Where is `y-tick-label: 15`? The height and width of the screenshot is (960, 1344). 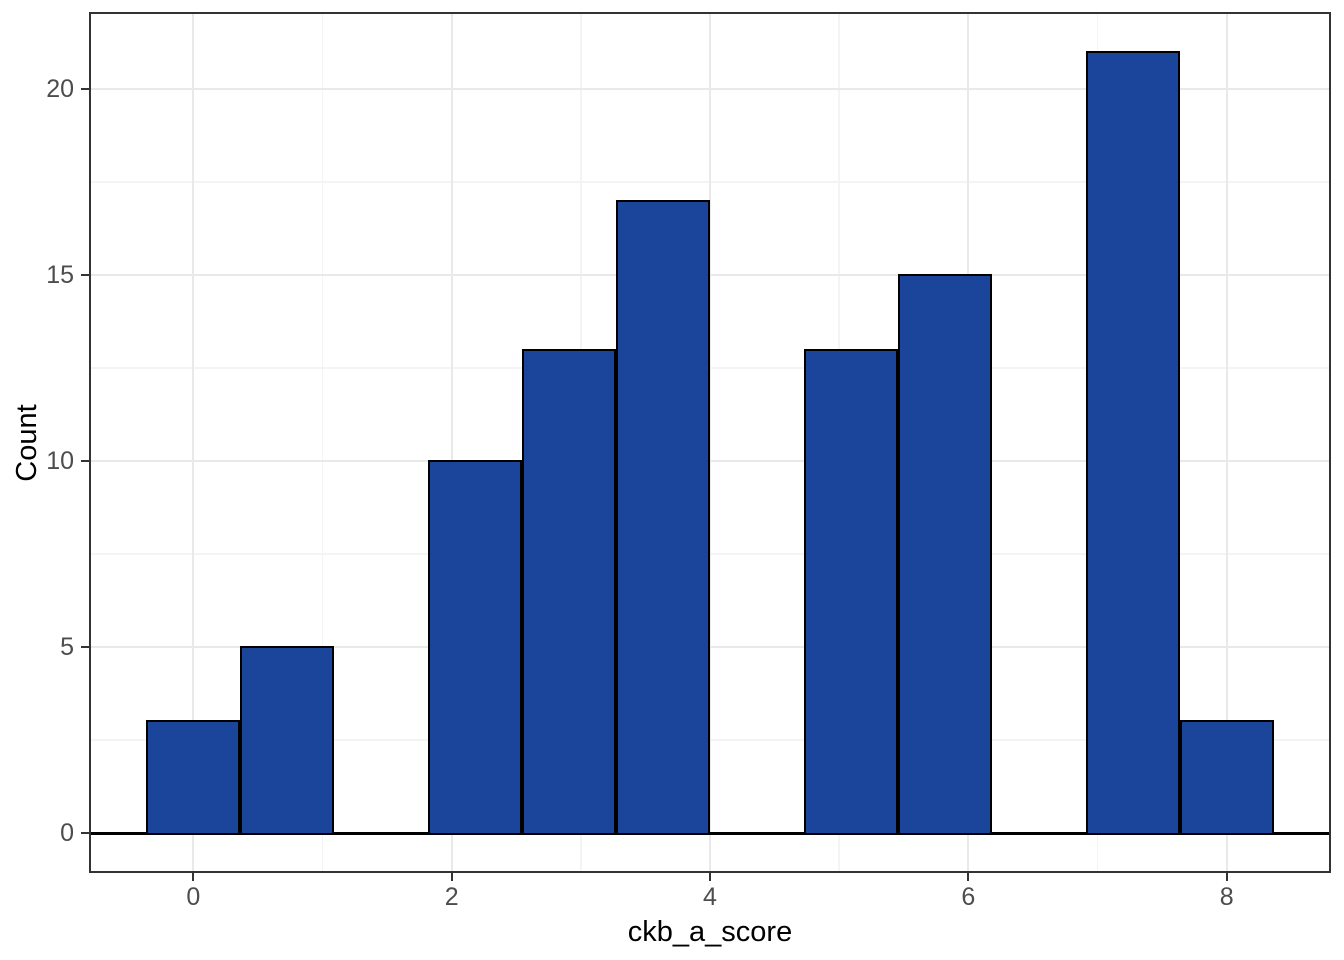 y-tick-label: 15 is located at coordinates (60, 275).